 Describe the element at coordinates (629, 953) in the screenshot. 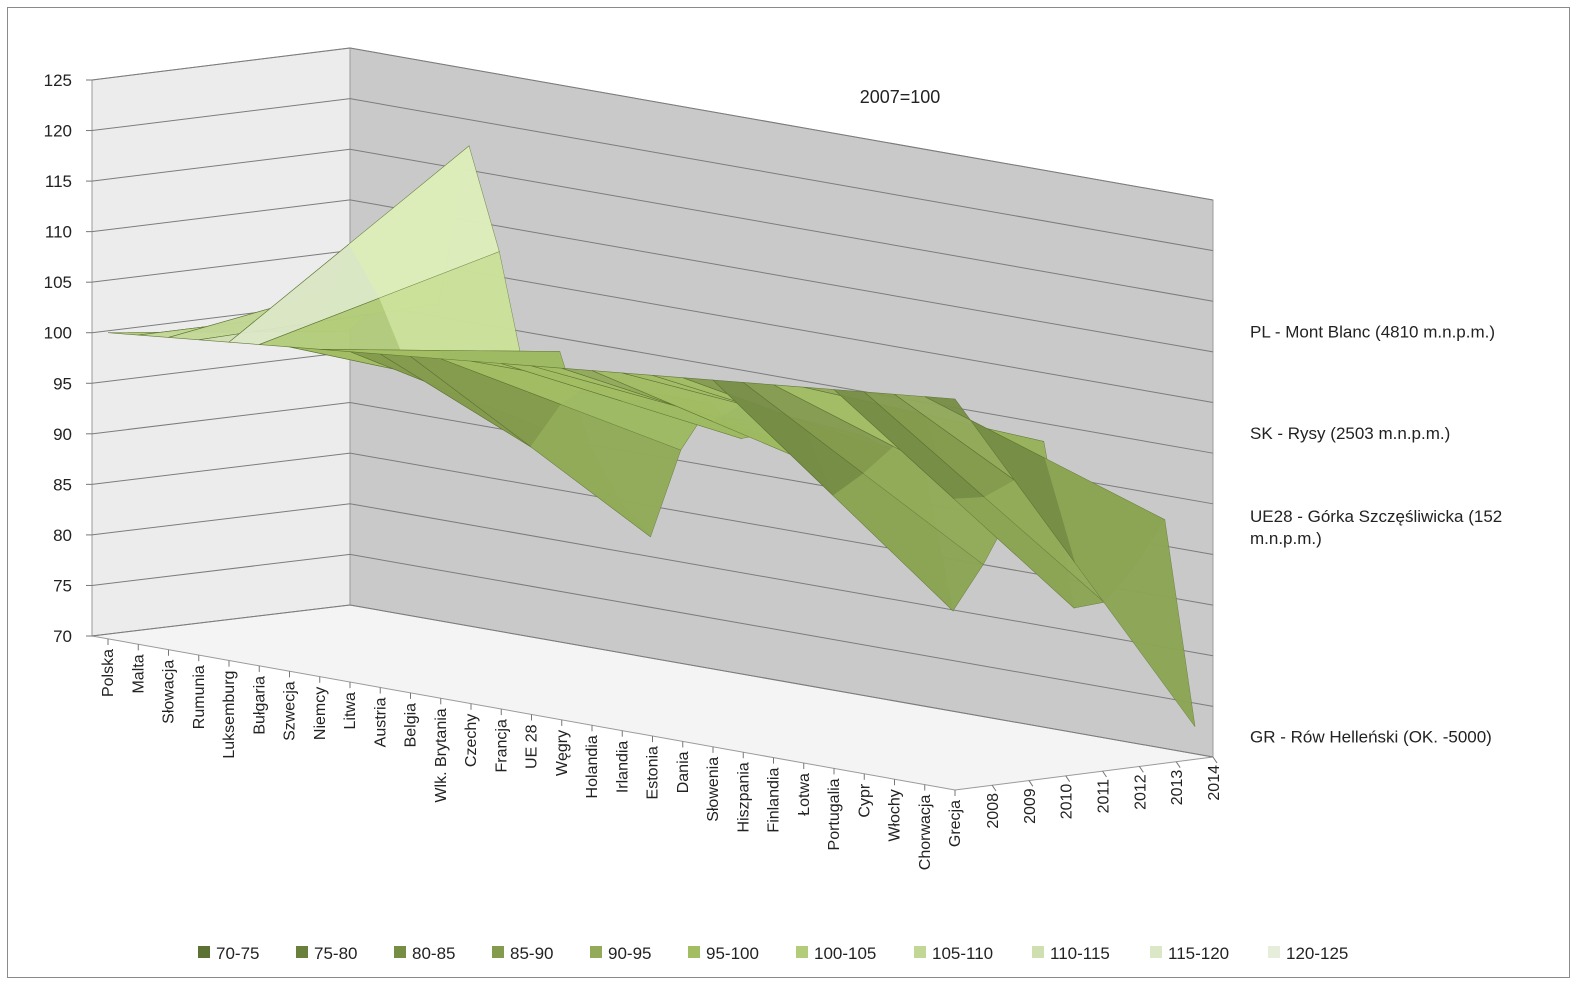

I see `legend-label: 90-95` at that location.